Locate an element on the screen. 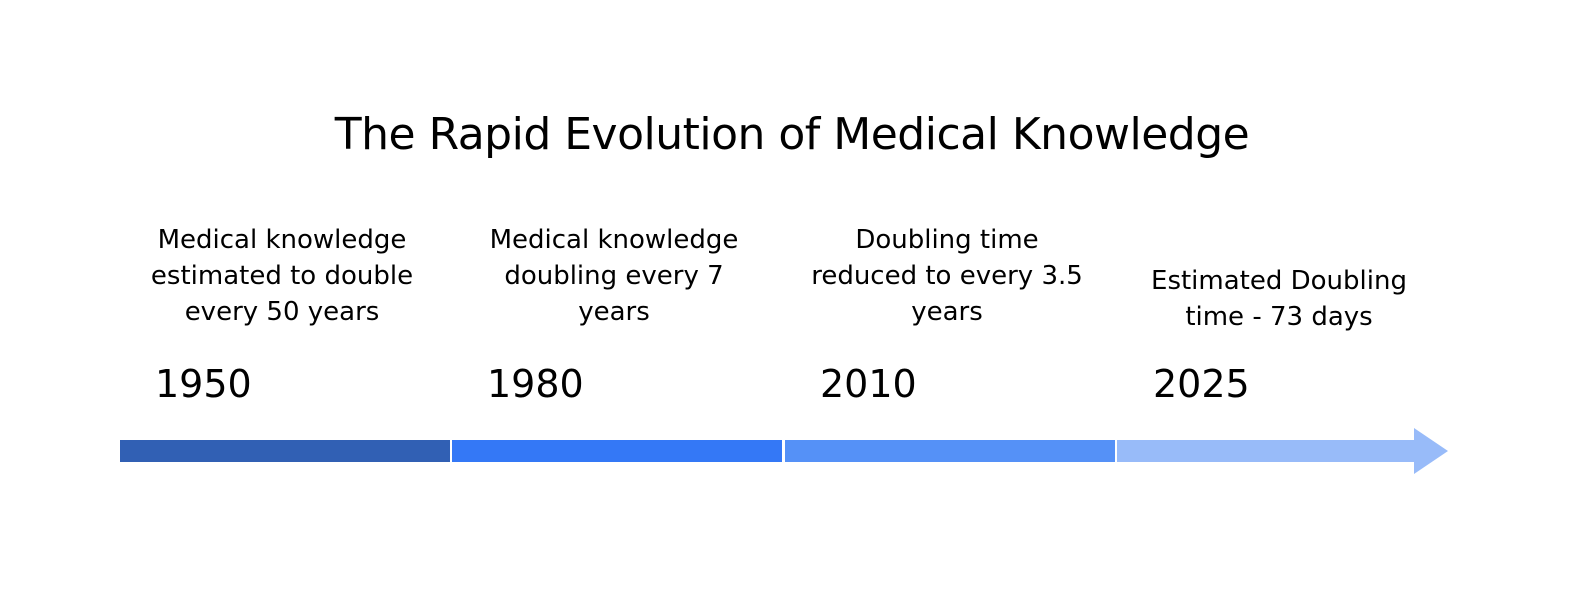 The height and width of the screenshot is (600, 1584). description-line: Doubling time is located at coordinates (947, 240).